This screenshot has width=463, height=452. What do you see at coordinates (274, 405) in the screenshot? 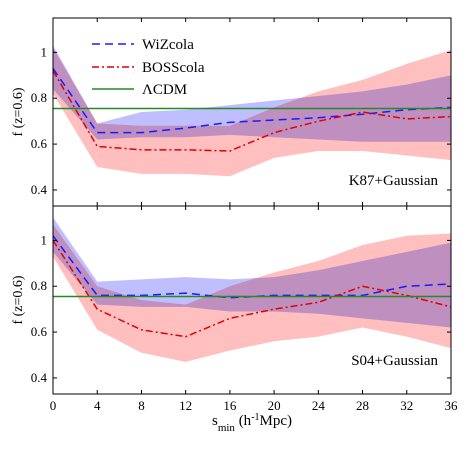
I see `x-tick-label: 20` at bounding box center [274, 405].